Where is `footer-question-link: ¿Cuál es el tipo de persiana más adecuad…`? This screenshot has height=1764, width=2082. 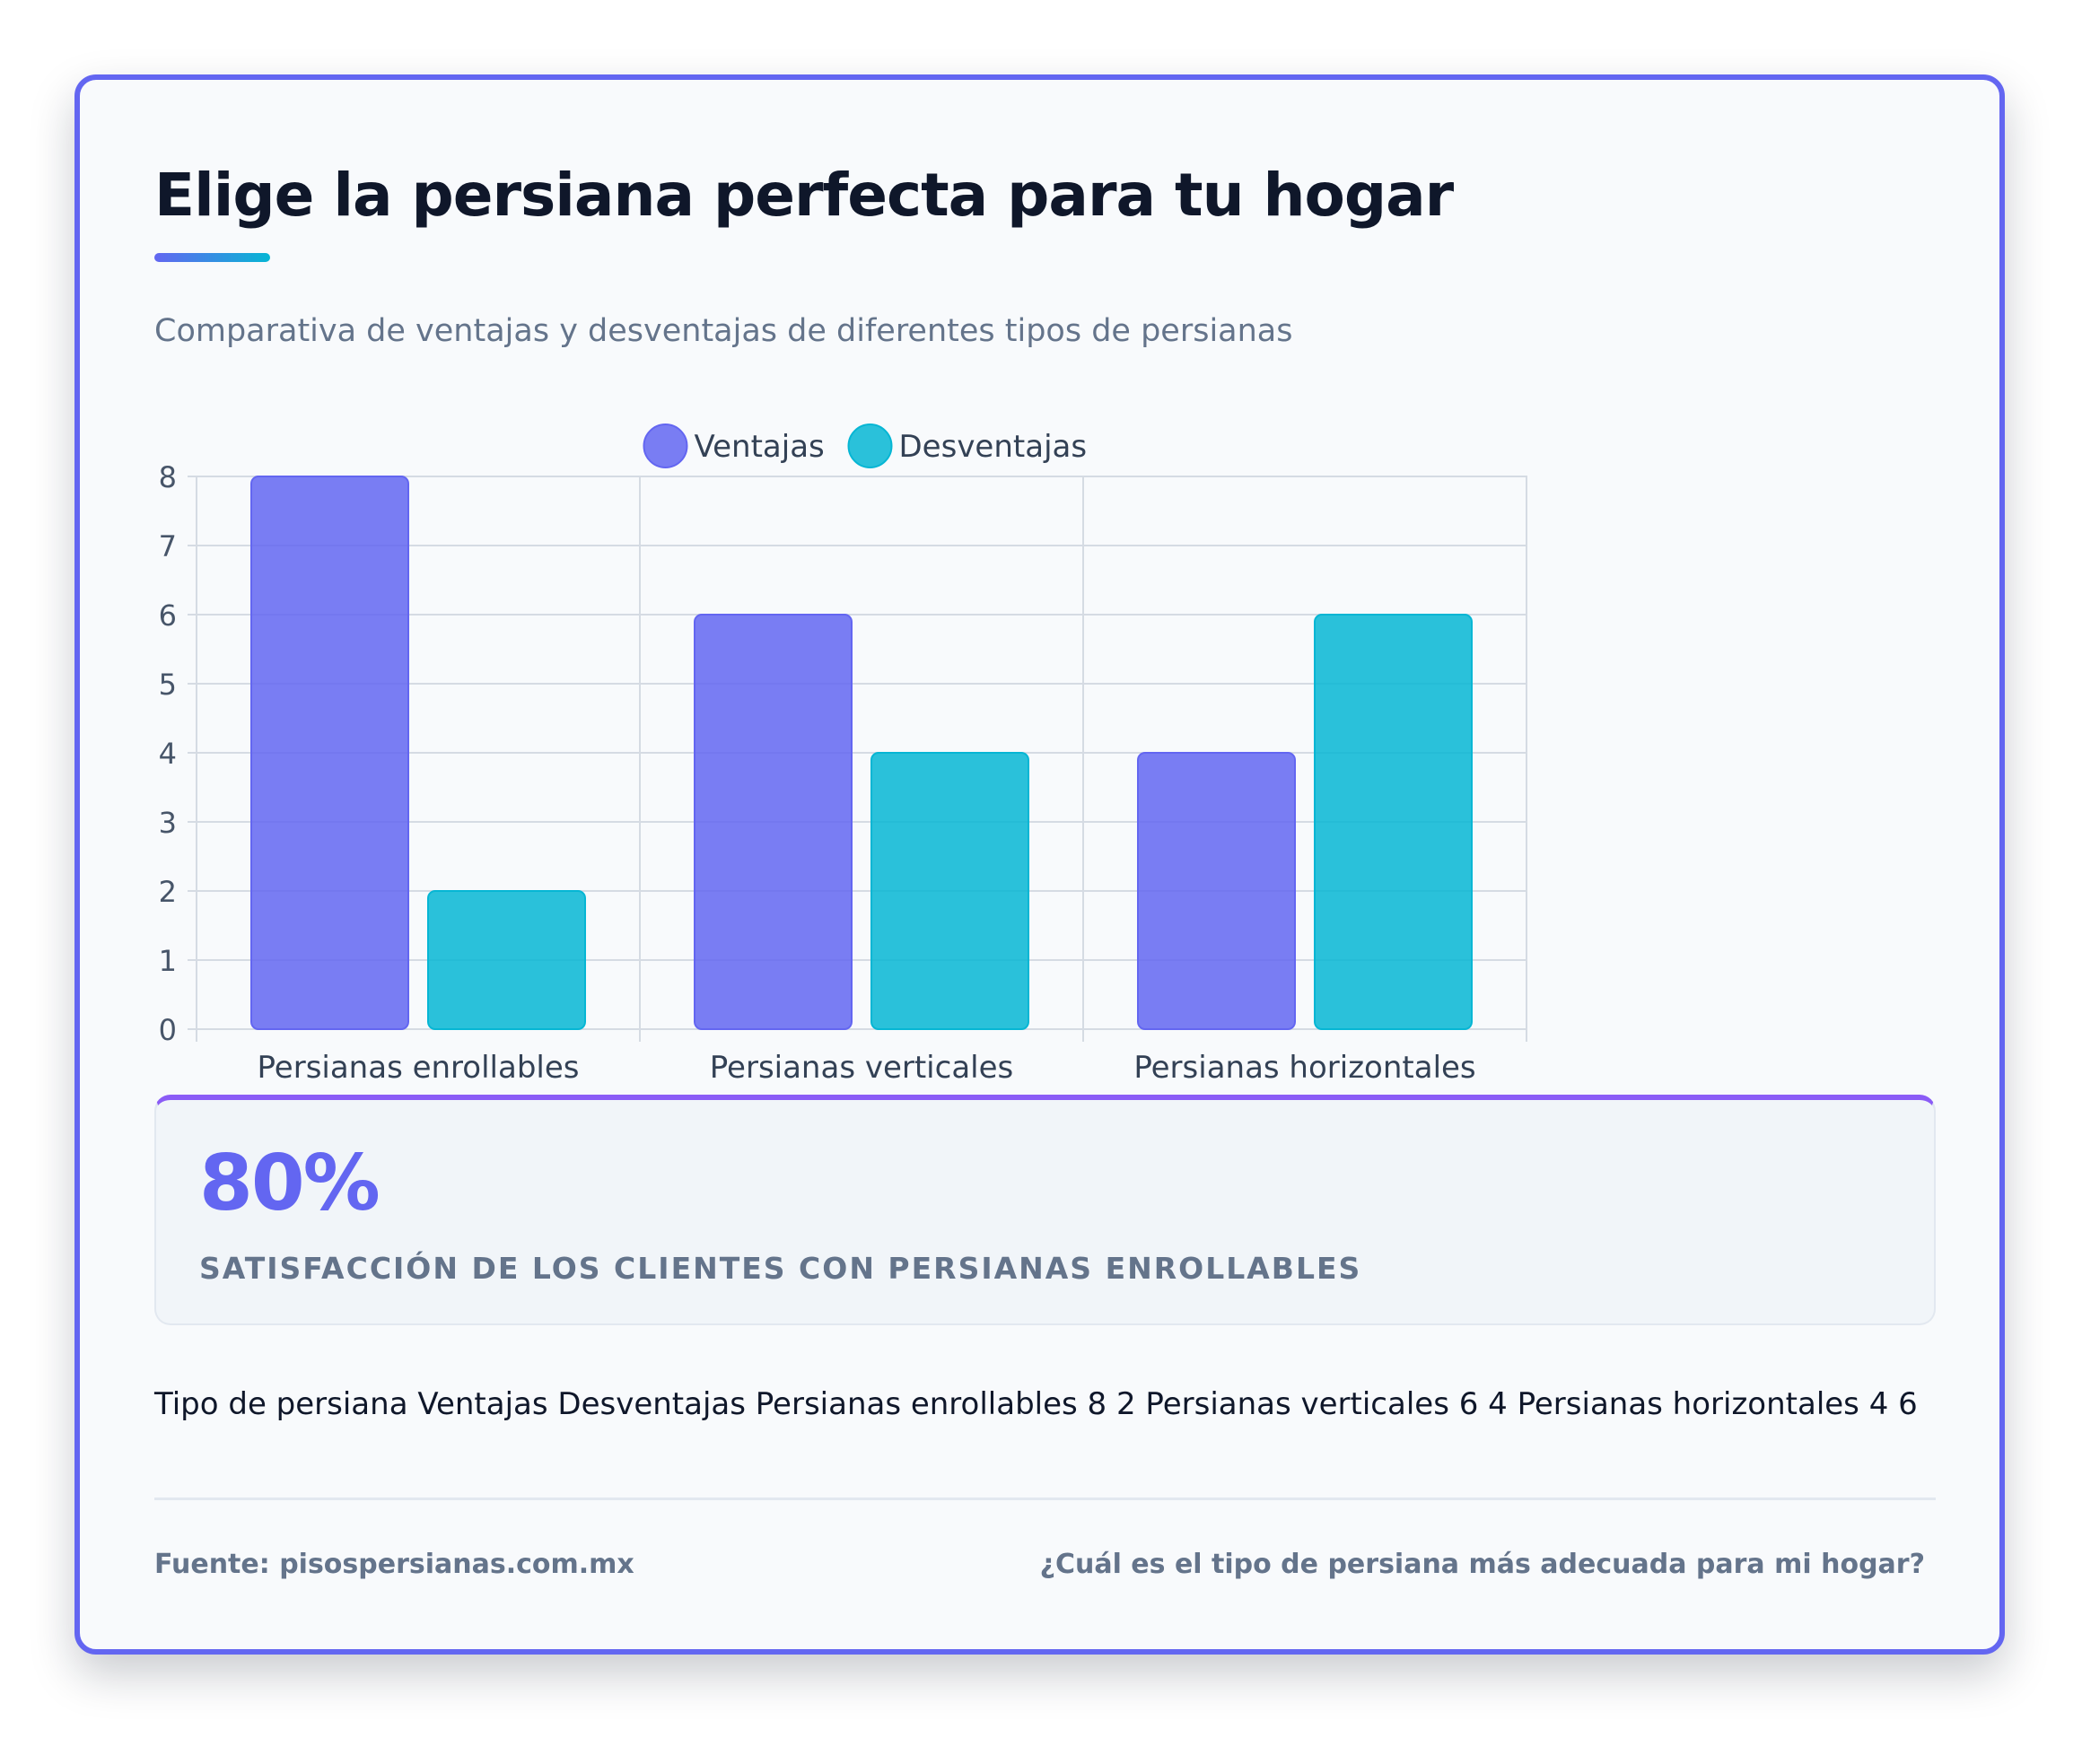
footer-question-link: ¿Cuál es el tipo de persiana más adecuad… is located at coordinates (1482, 1564).